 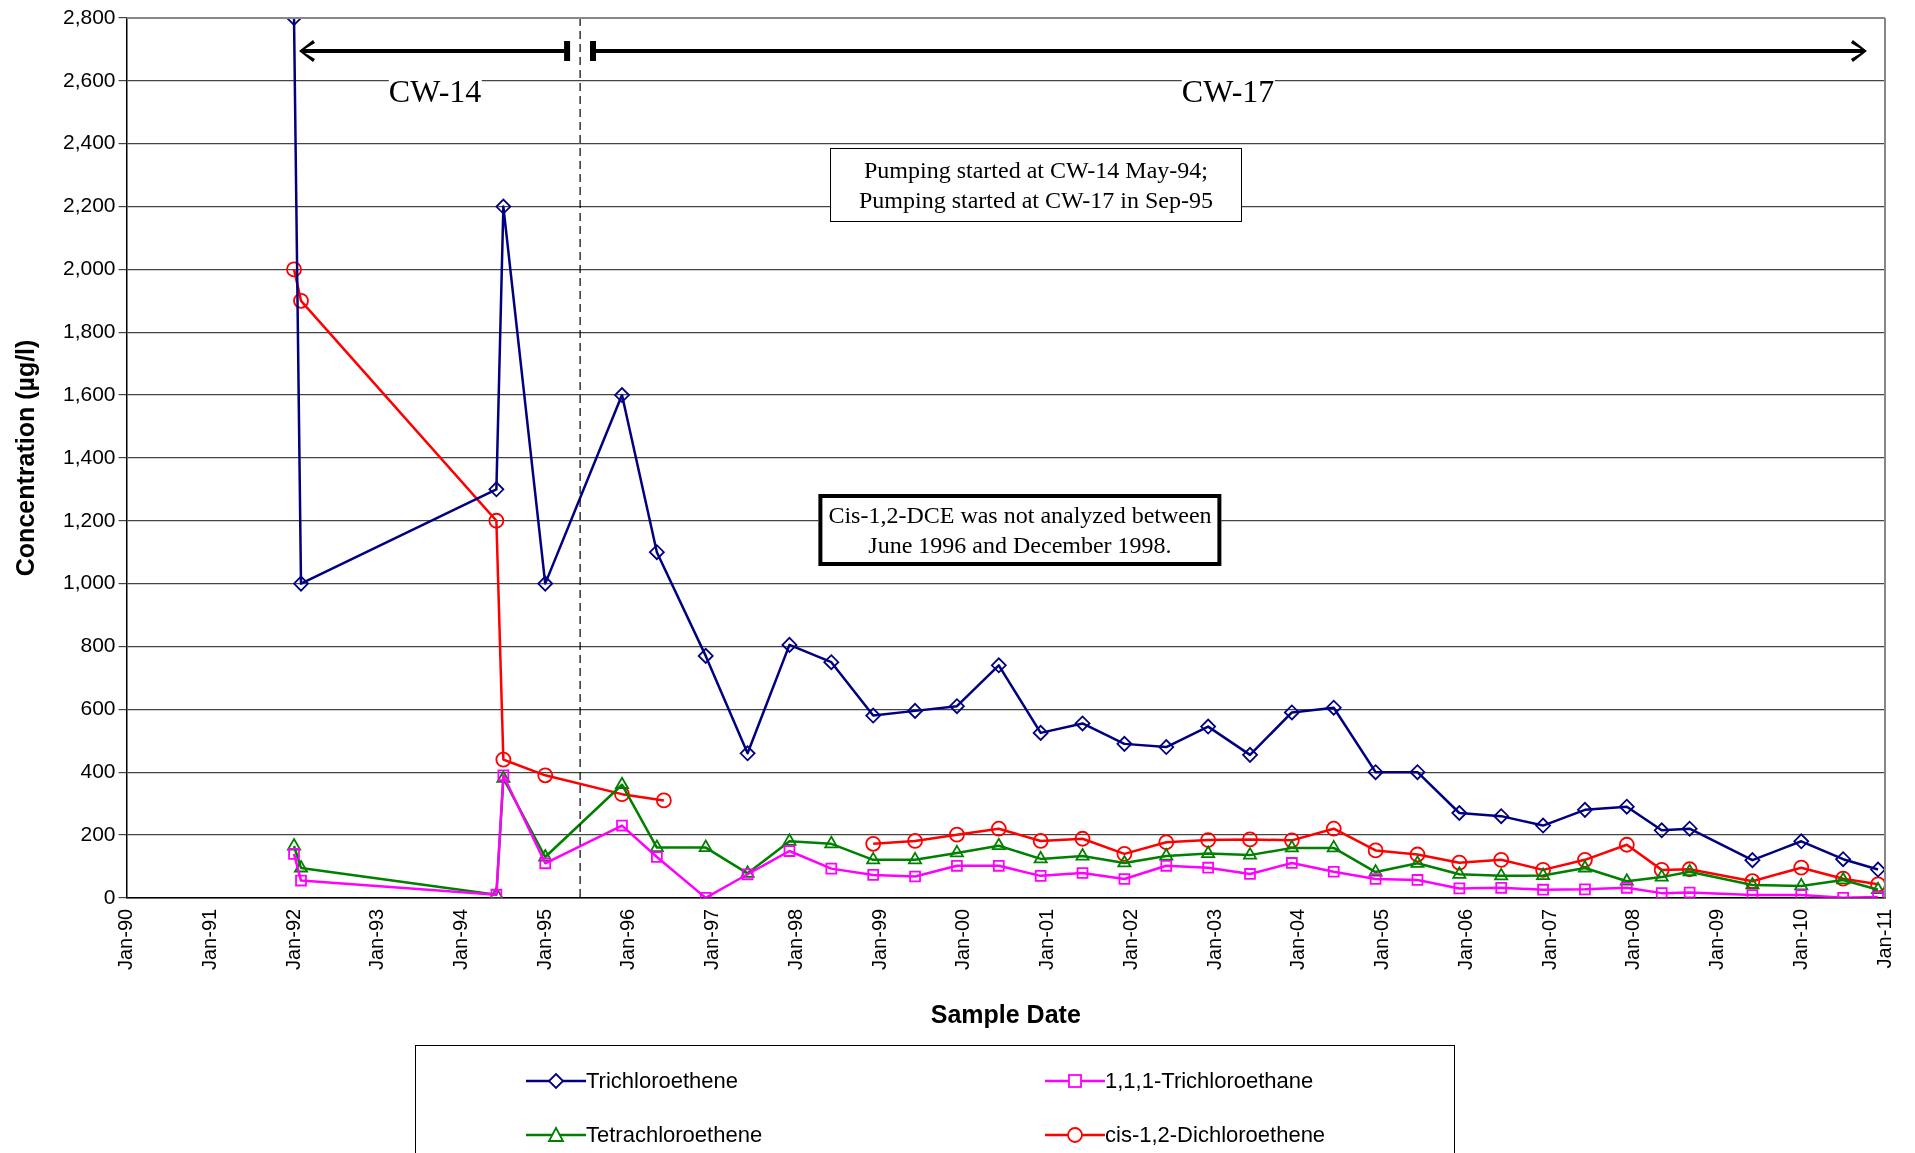 What do you see at coordinates (662, 1081) in the screenshot?
I see `legend-label: Trichloroethene` at bounding box center [662, 1081].